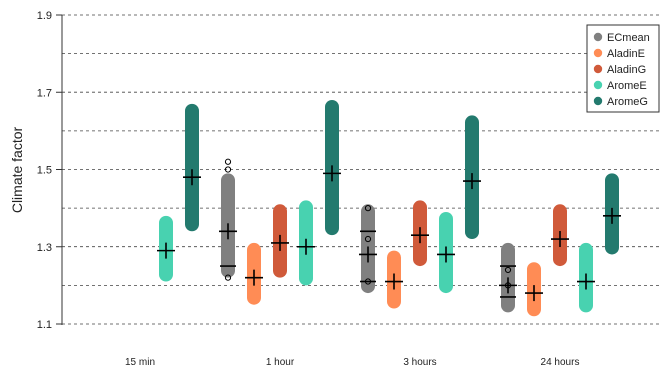 Image resolution: width=666 pixels, height=376 pixels. I want to click on x-tick-label: 1 hour, so click(280, 362).